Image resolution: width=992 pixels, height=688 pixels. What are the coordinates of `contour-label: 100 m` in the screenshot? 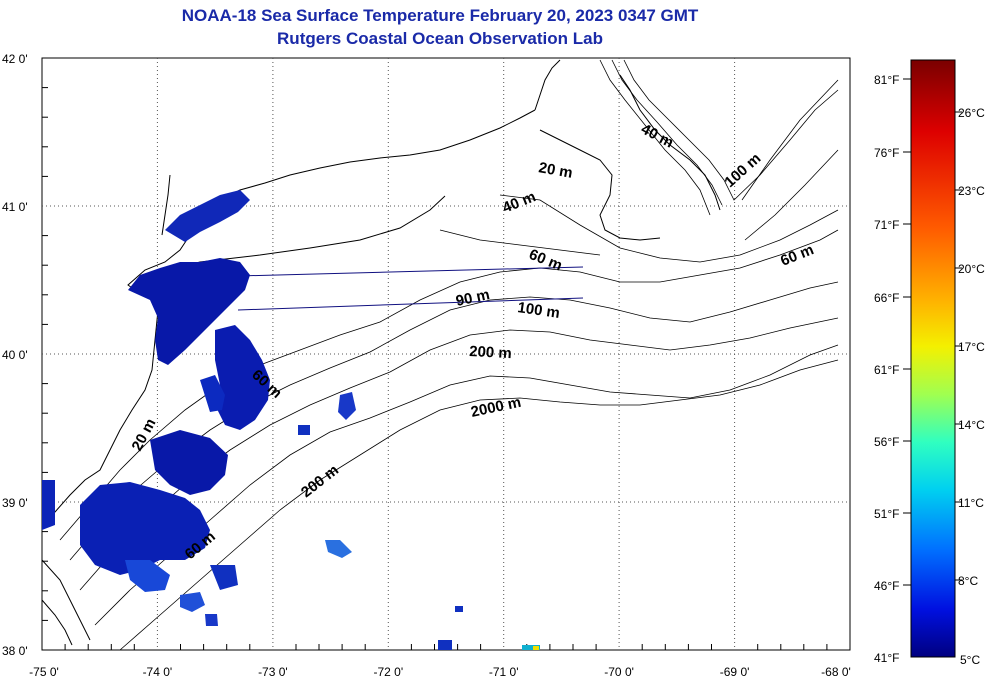 It's located at (538, 310).